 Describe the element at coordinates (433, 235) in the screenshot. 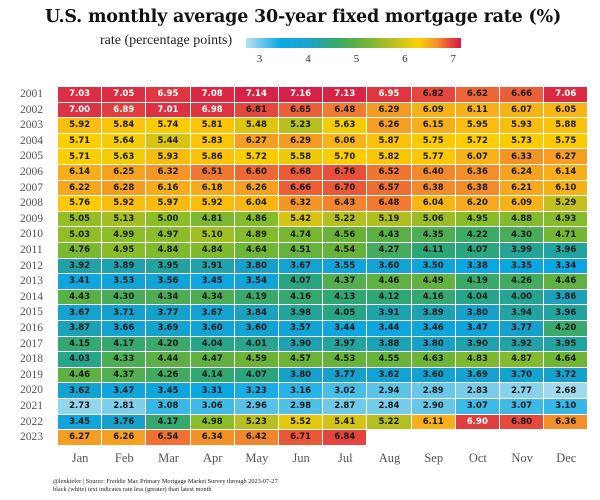

I see `heatmap-cell: 4.35` at that location.